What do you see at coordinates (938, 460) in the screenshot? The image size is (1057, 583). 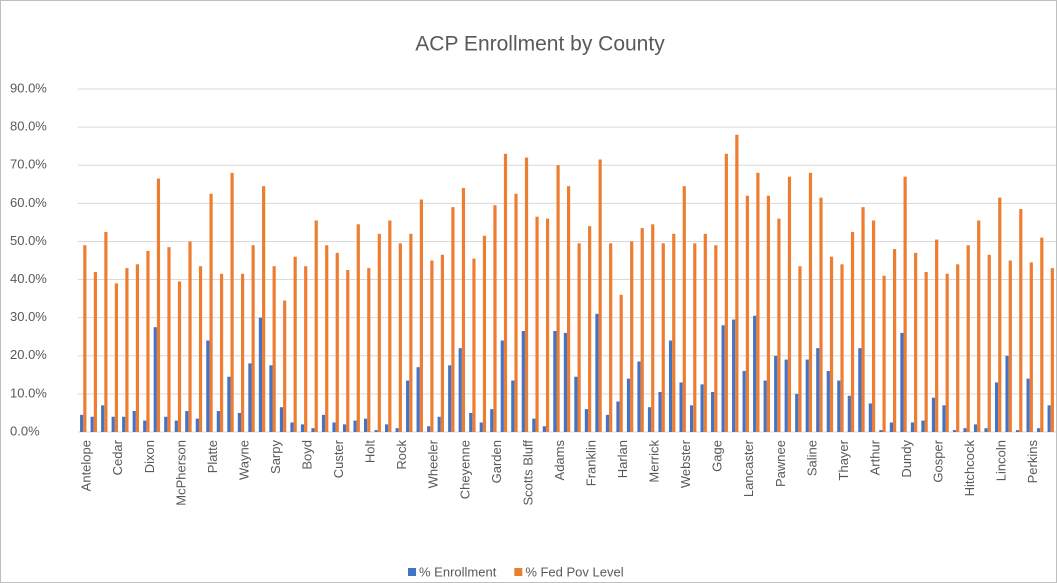 I see `x-tick-label: Gosper` at bounding box center [938, 460].